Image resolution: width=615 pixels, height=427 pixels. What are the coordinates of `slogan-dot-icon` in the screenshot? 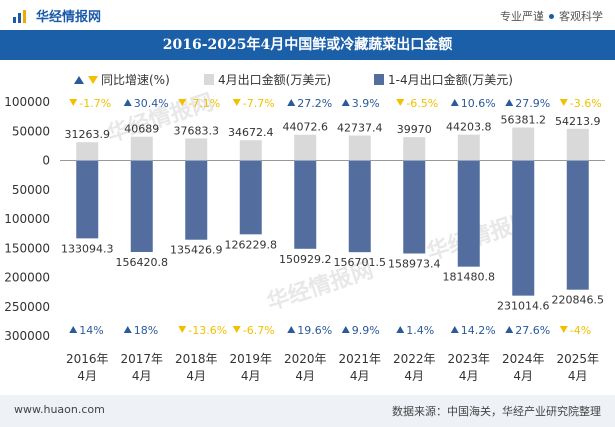 It's located at (551, 16).